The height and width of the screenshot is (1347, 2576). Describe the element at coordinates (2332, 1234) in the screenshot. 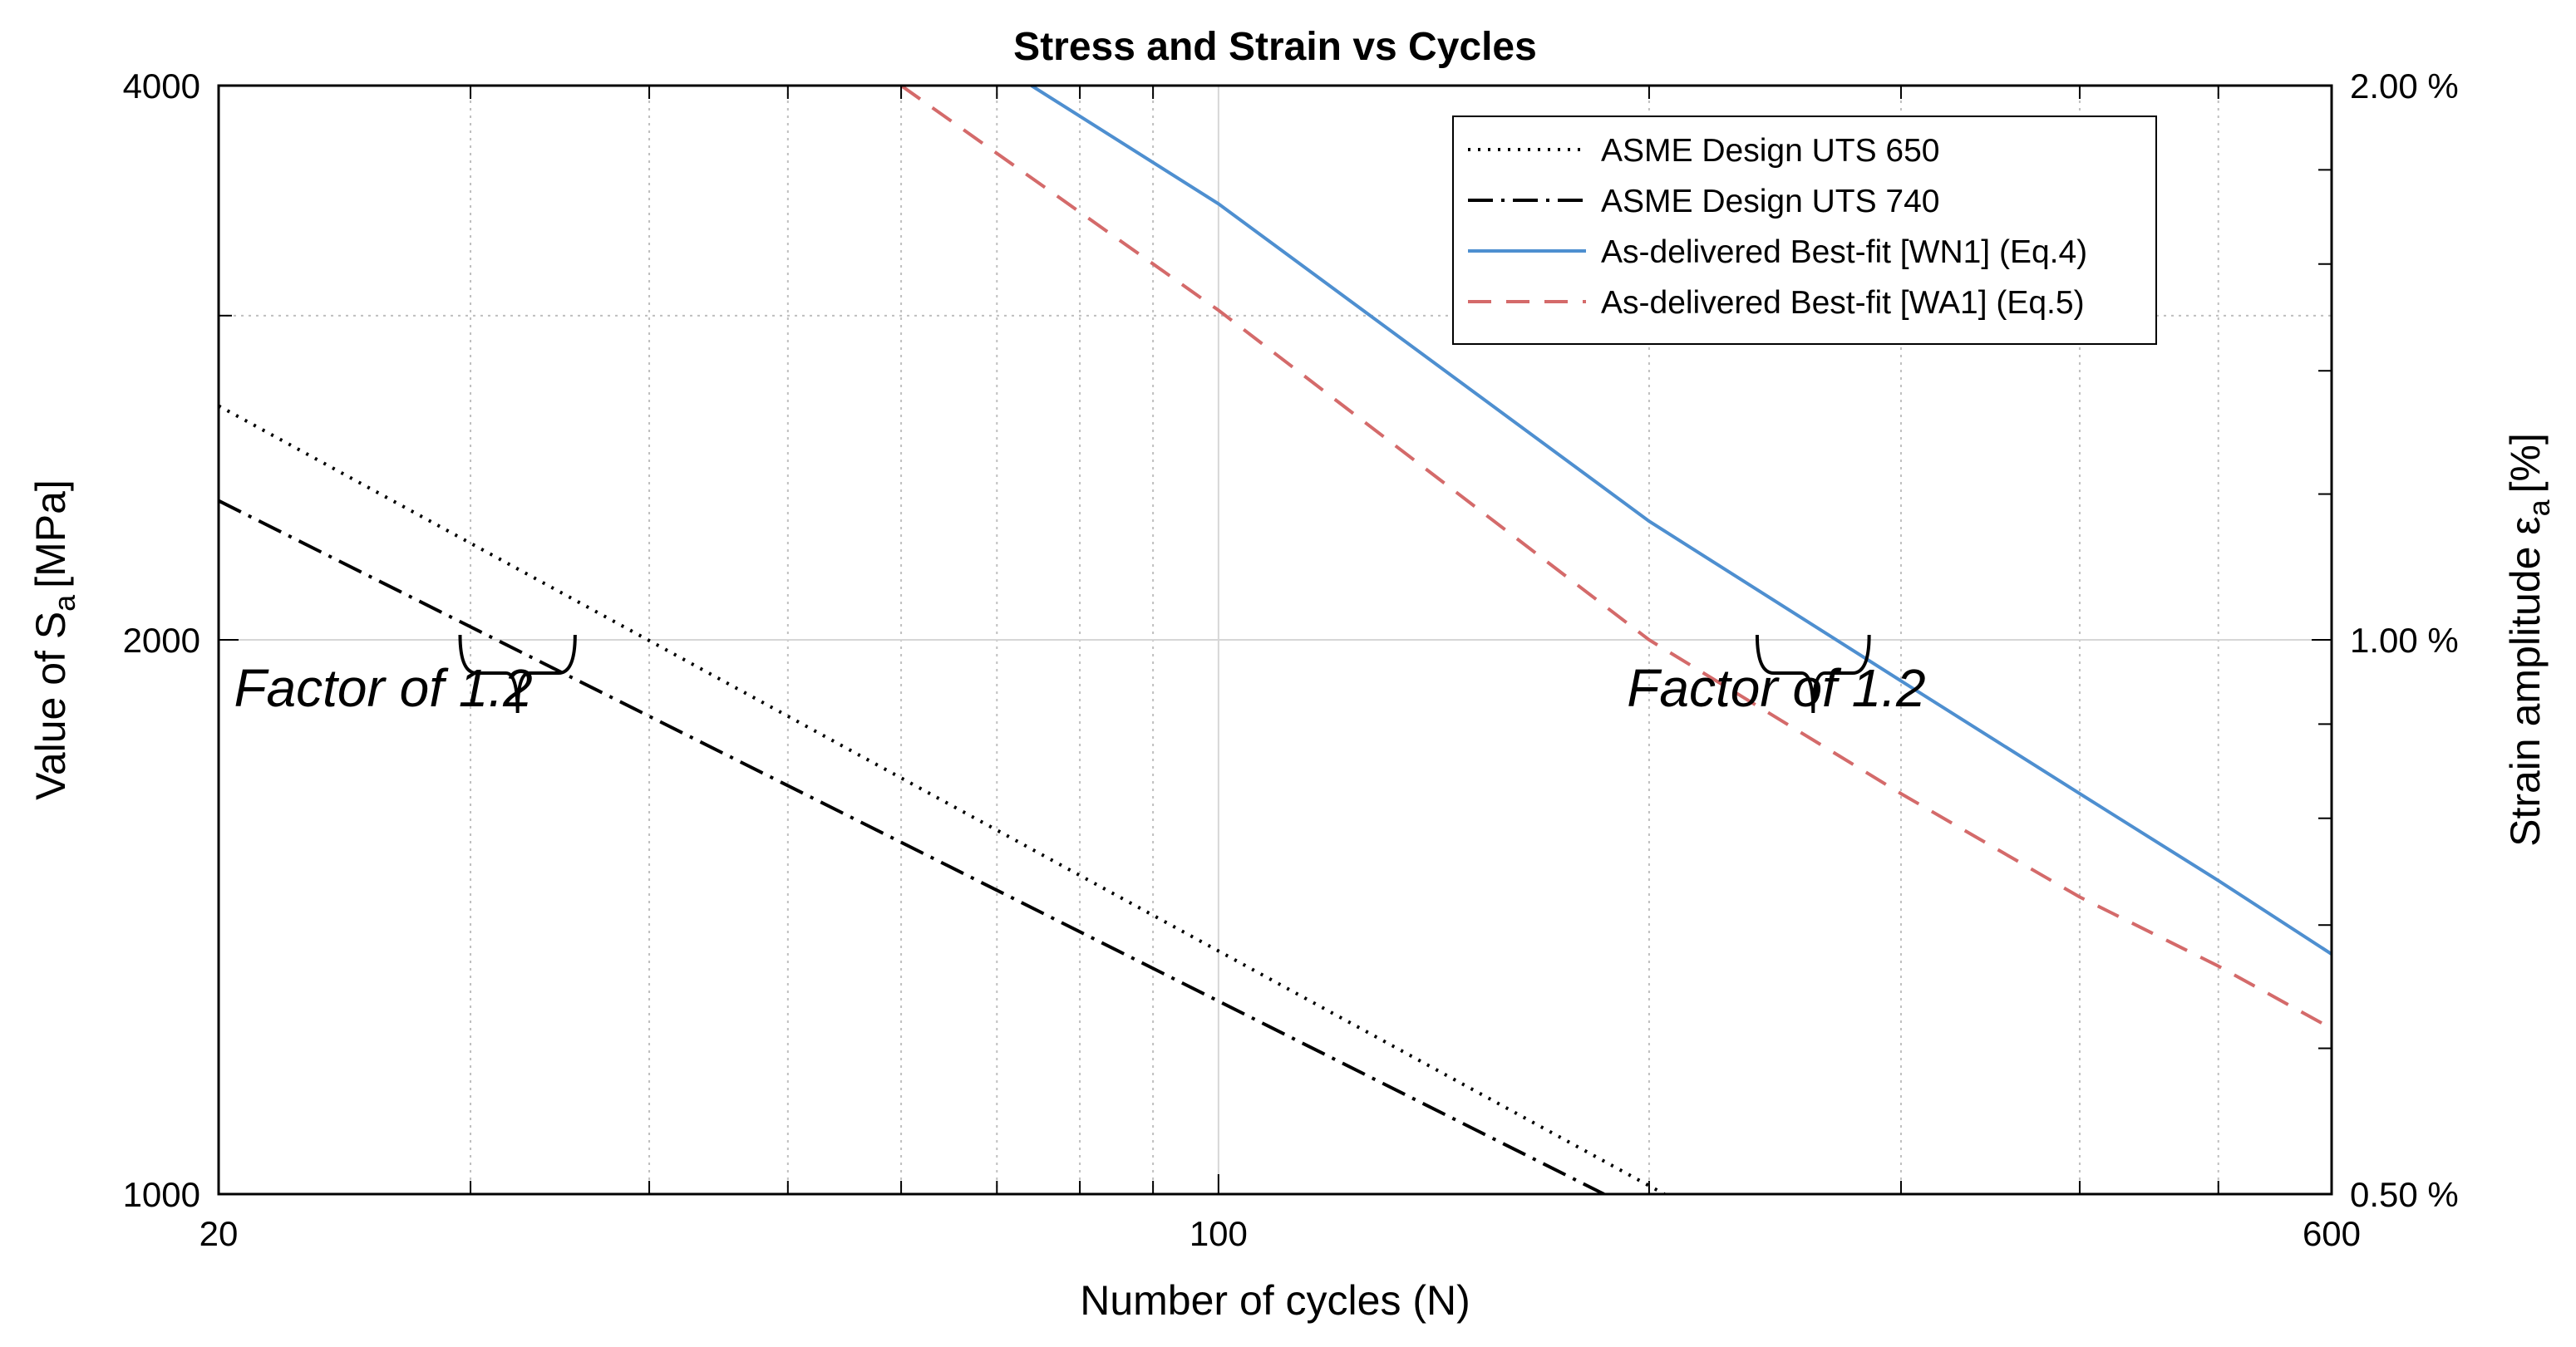

I see `x-tick-label: 600` at that location.